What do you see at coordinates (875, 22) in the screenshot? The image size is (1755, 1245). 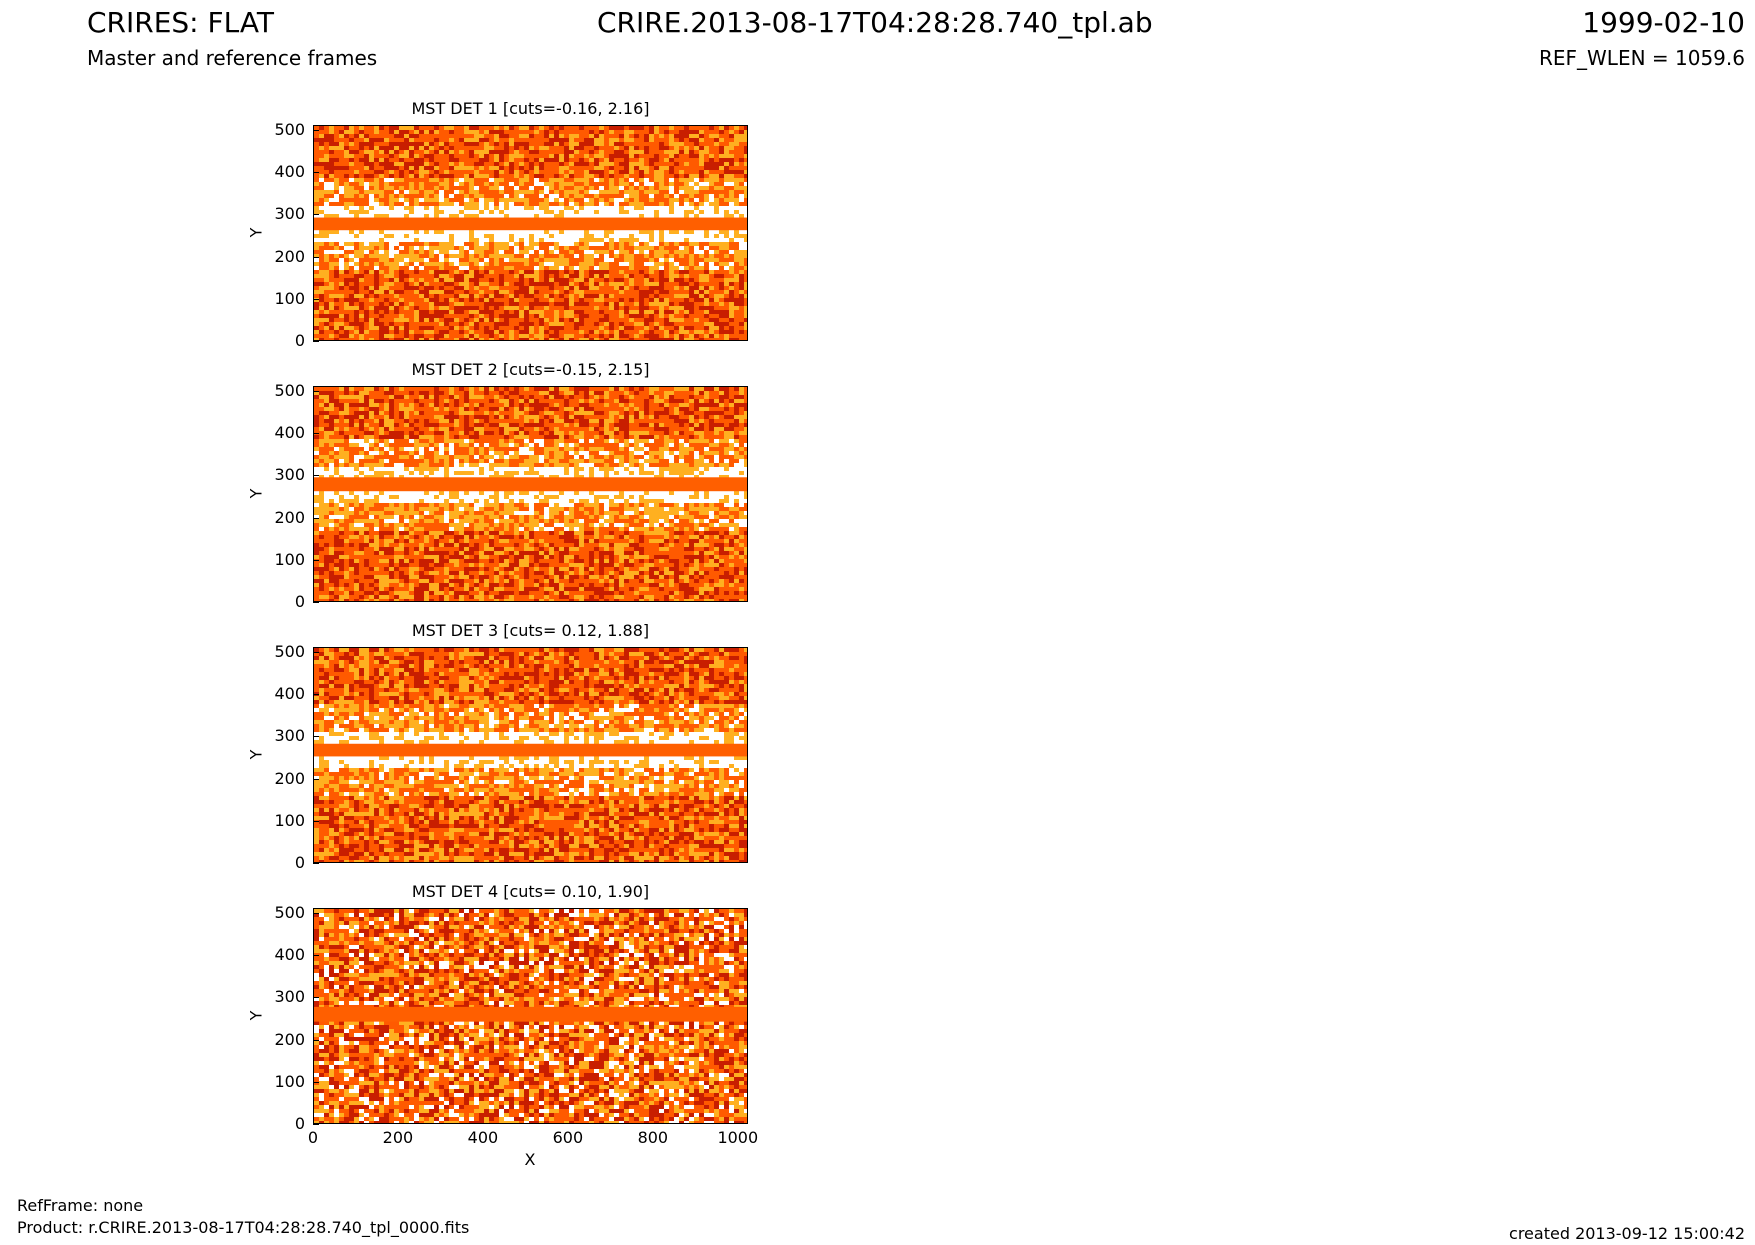 I see `center-title: CRIRE.2013-08-17T04:28:28.740_tpl.ab` at bounding box center [875, 22].